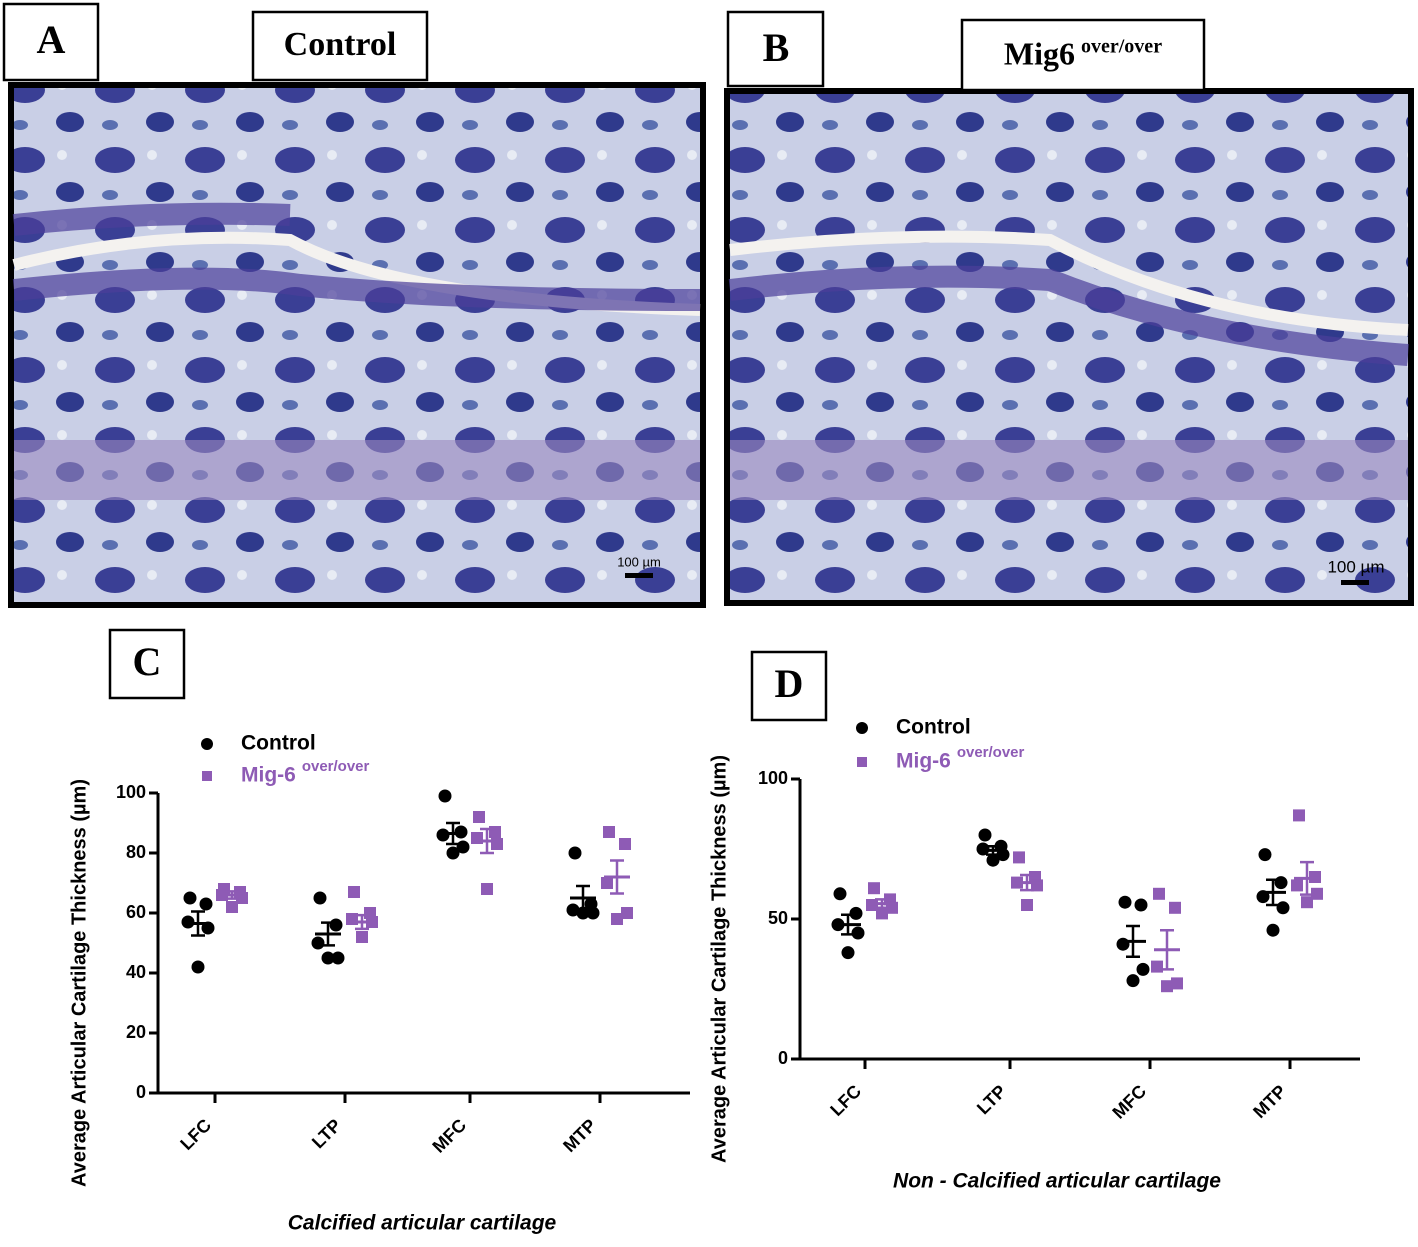 The height and width of the screenshot is (1247, 1418). I want to click on x-axis-title: Non - Calcified articular cartilage, so click(1057, 1181).